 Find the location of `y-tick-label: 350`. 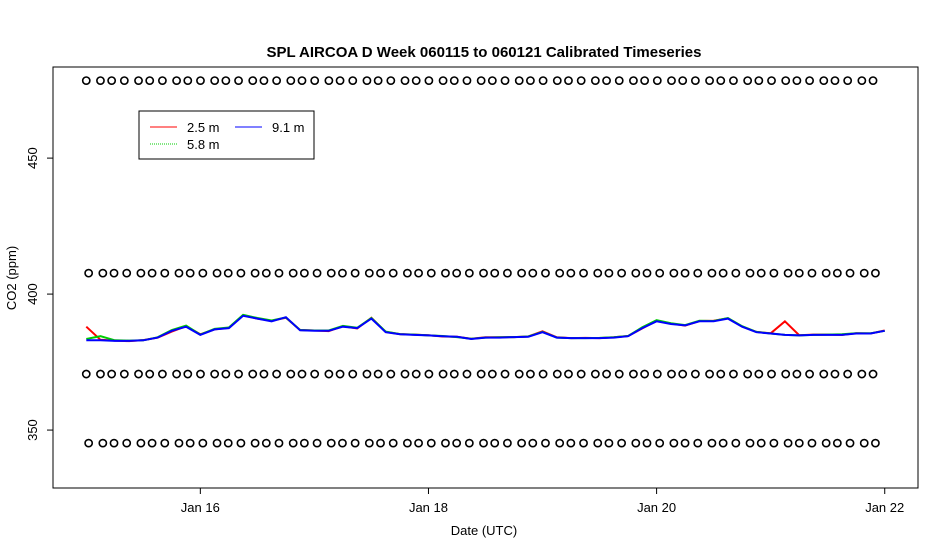

y-tick-label: 350 is located at coordinates (32, 430).